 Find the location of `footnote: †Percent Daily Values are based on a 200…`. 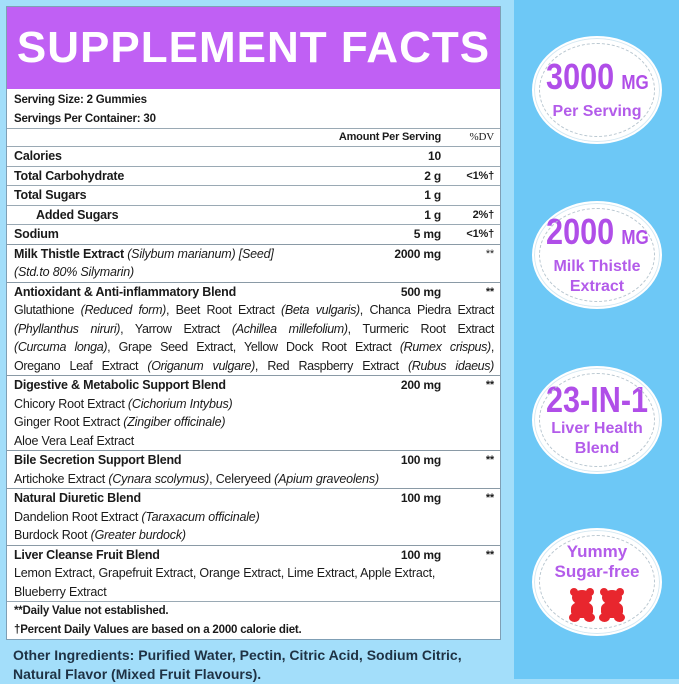

footnote: †Percent Daily Values are based on a 200… is located at coordinates (158, 629).